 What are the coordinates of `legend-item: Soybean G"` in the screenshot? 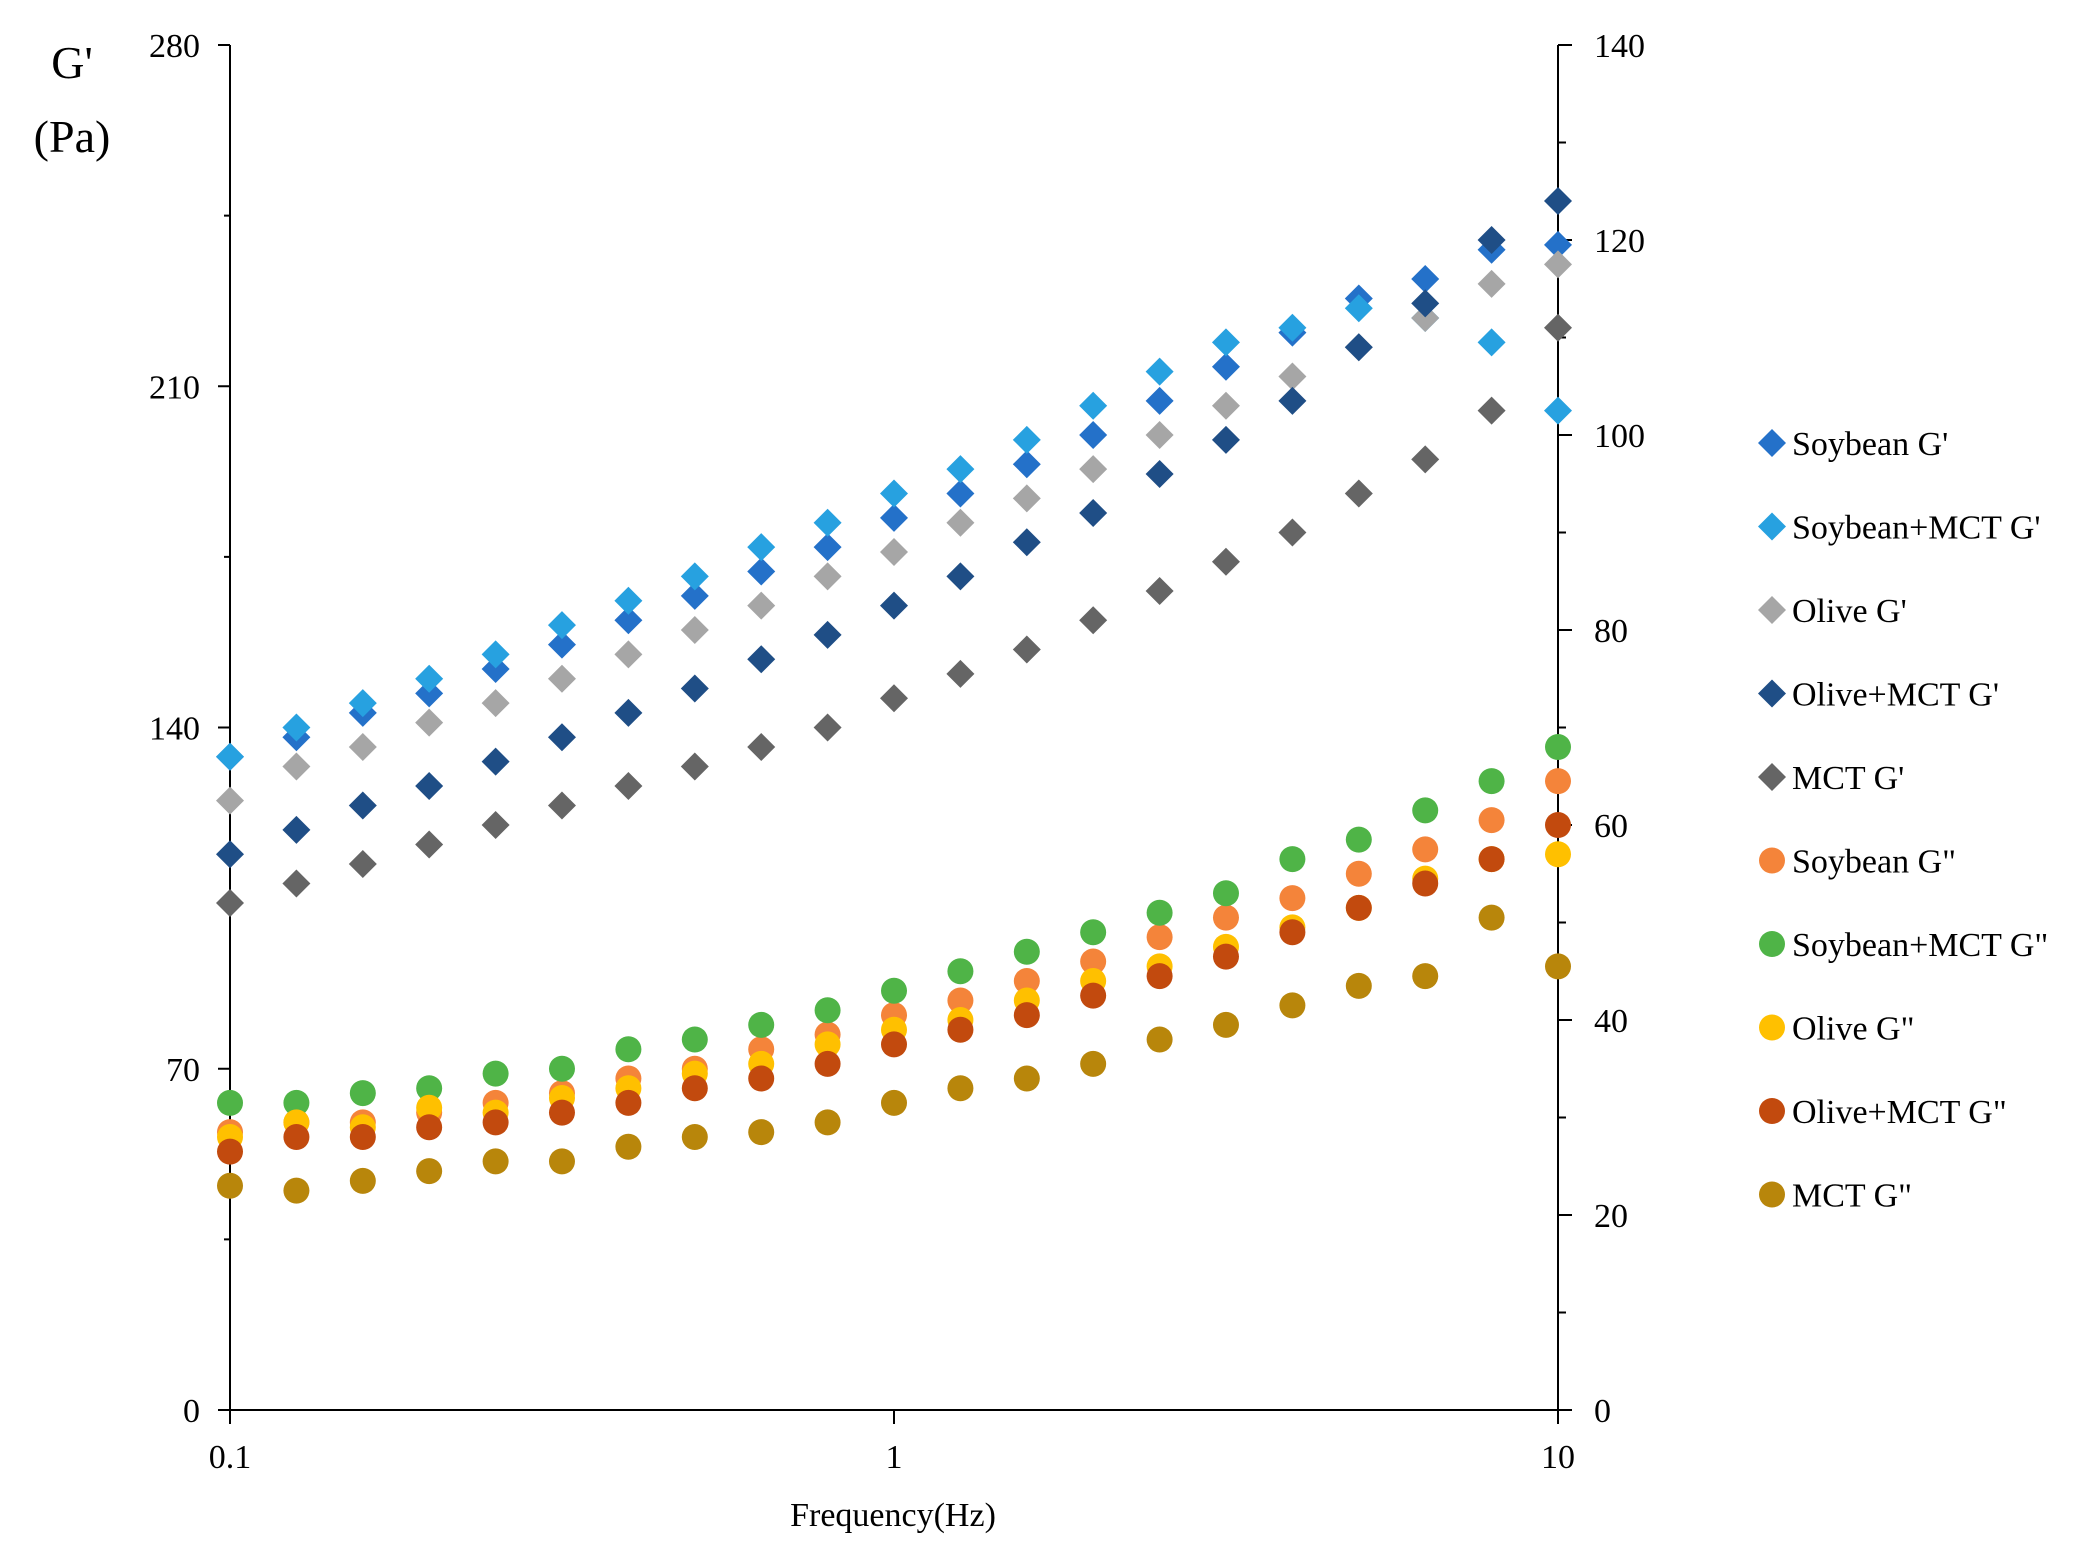 It's located at (1857, 862).